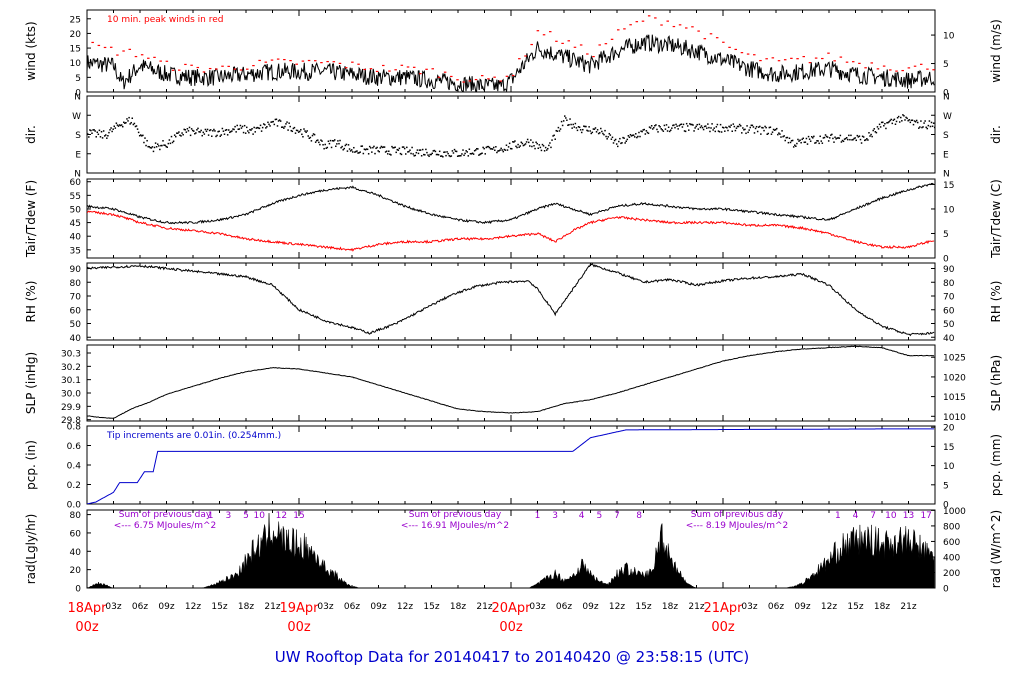 This screenshot has width=1024, height=700. I want to click on rad-hour-label: 1, so click(538, 516).